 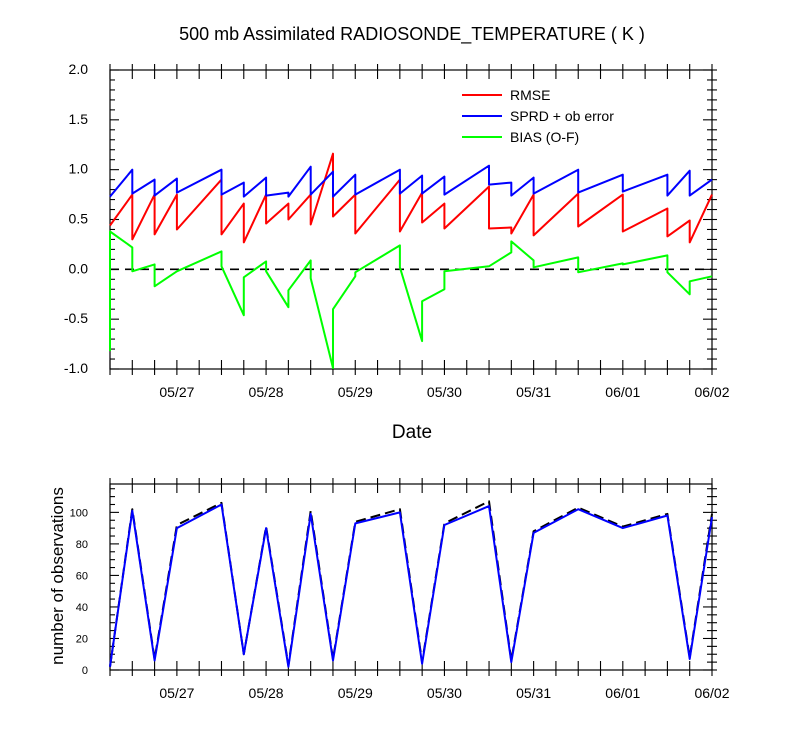 I want to click on top-x-tick-label: 05/31, so click(x=533, y=392).